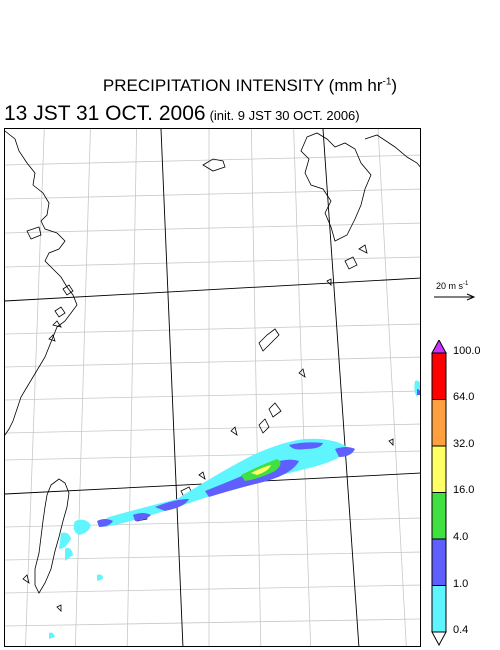 This screenshot has width=500, height=650. I want to click on colorbar-label-1: 1.0, so click(461, 584).